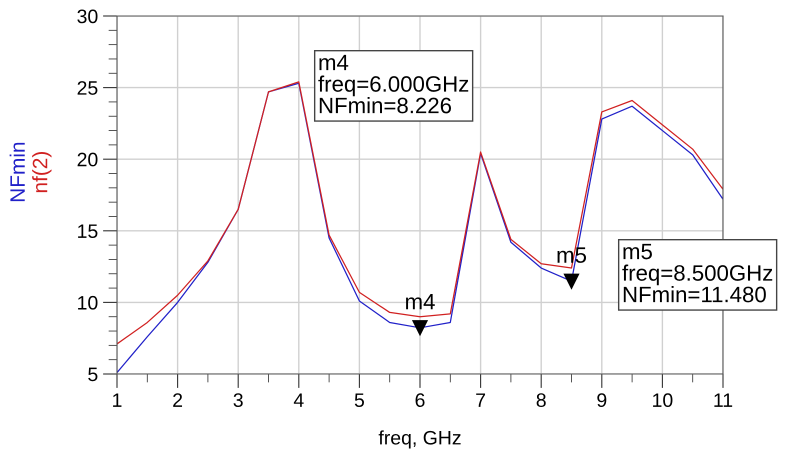 The width and height of the screenshot is (803, 453). I want to click on annotation: m5 freq=8.500GHz NFmin=11.480, so click(697, 273).